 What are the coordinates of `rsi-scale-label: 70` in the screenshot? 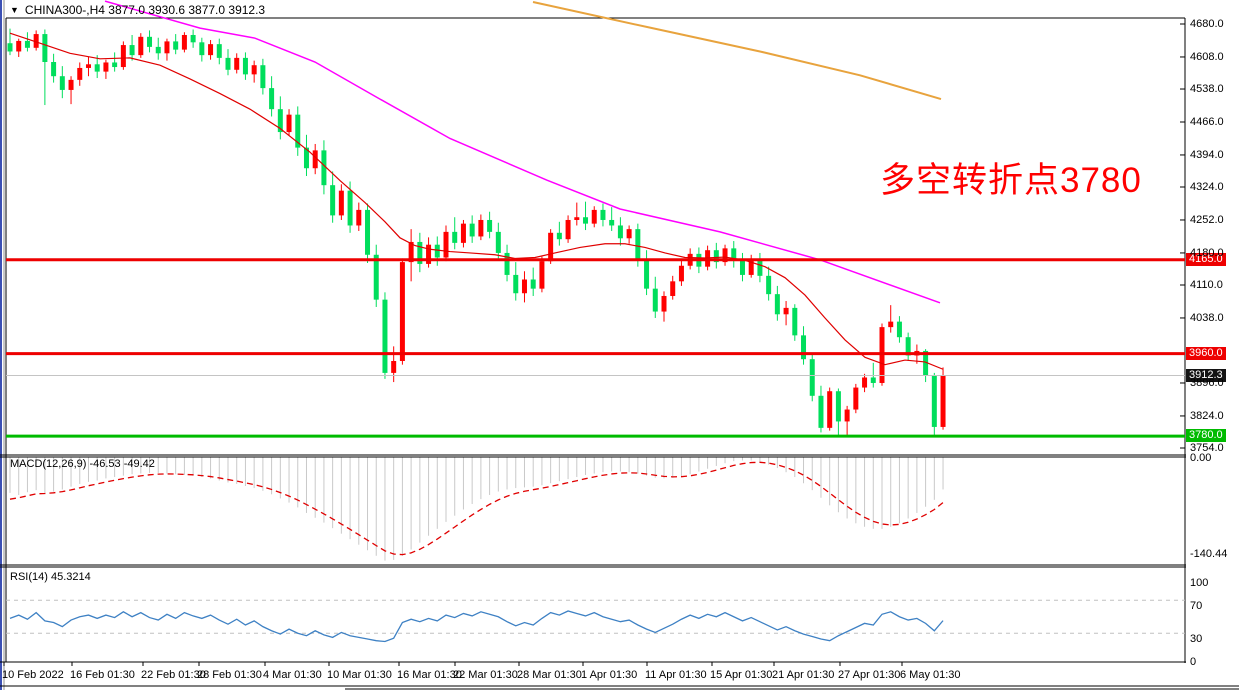 It's located at (1196, 606).